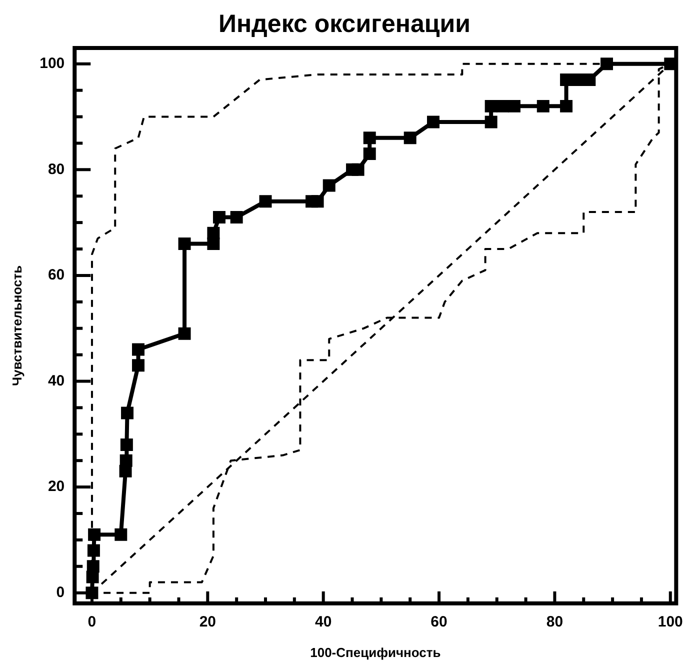 The image size is (693, 669). I want to click on x-tick-label: 80, so click(555, 622).